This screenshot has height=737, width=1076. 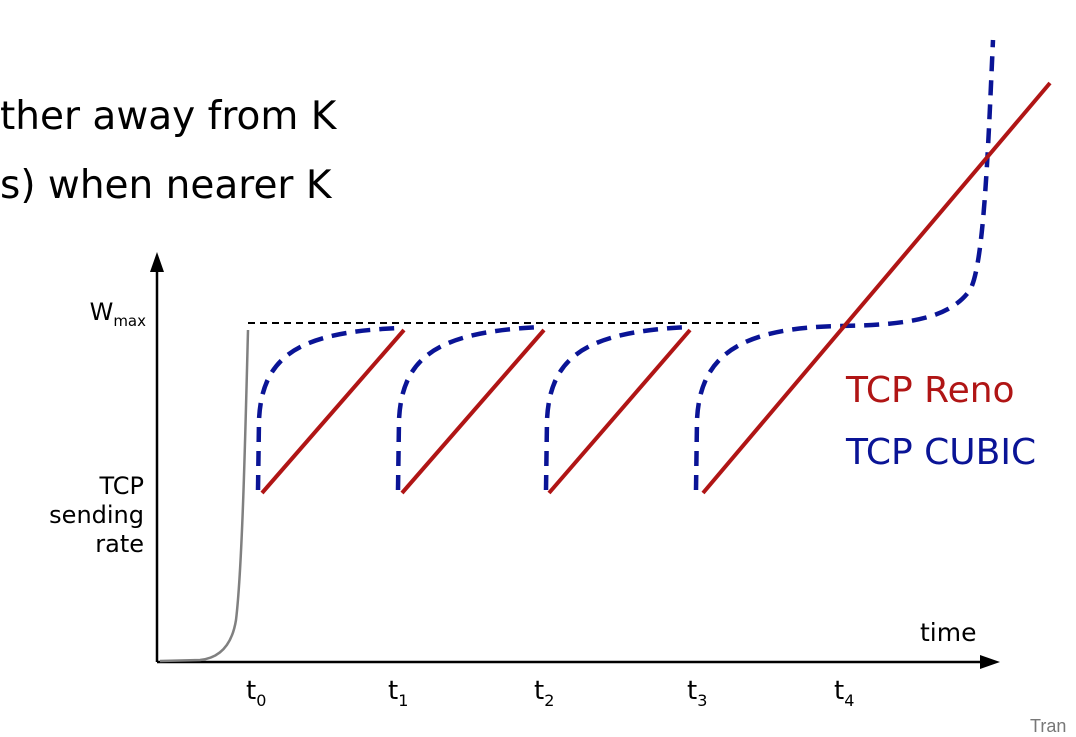 What do you see at coordinates (930, 390) in the screenshot?
I see `legend-tcp-reno: TCP Reno` at bounding box center [930, 390].